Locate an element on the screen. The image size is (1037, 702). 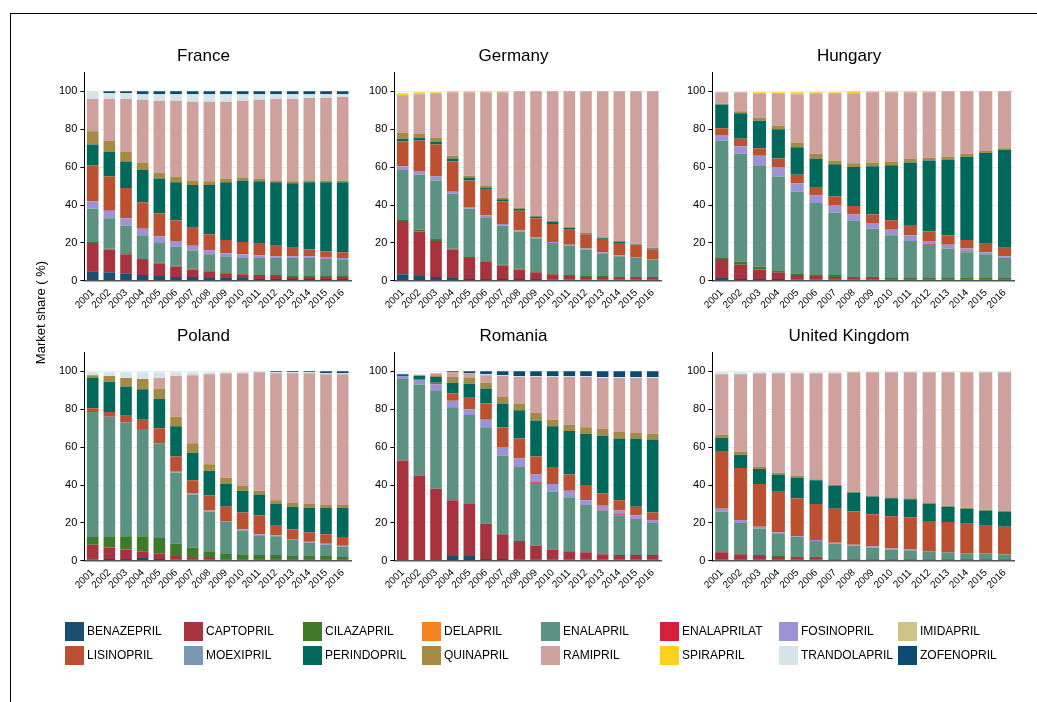
legend-label: CILAZAPRIL is located at coordinates (359, 631).